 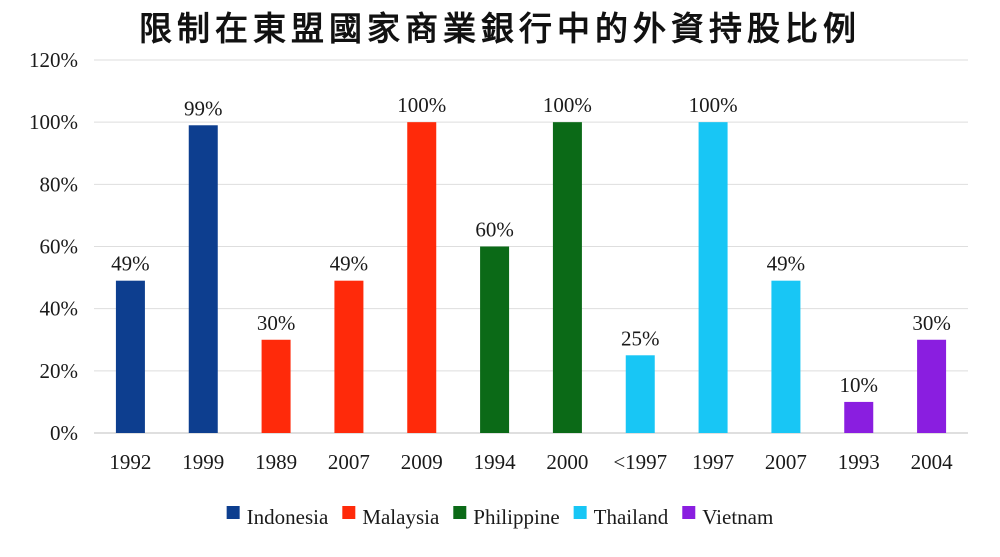 I want to click on y-tick-label: 80%, so click(x=59, y=184).